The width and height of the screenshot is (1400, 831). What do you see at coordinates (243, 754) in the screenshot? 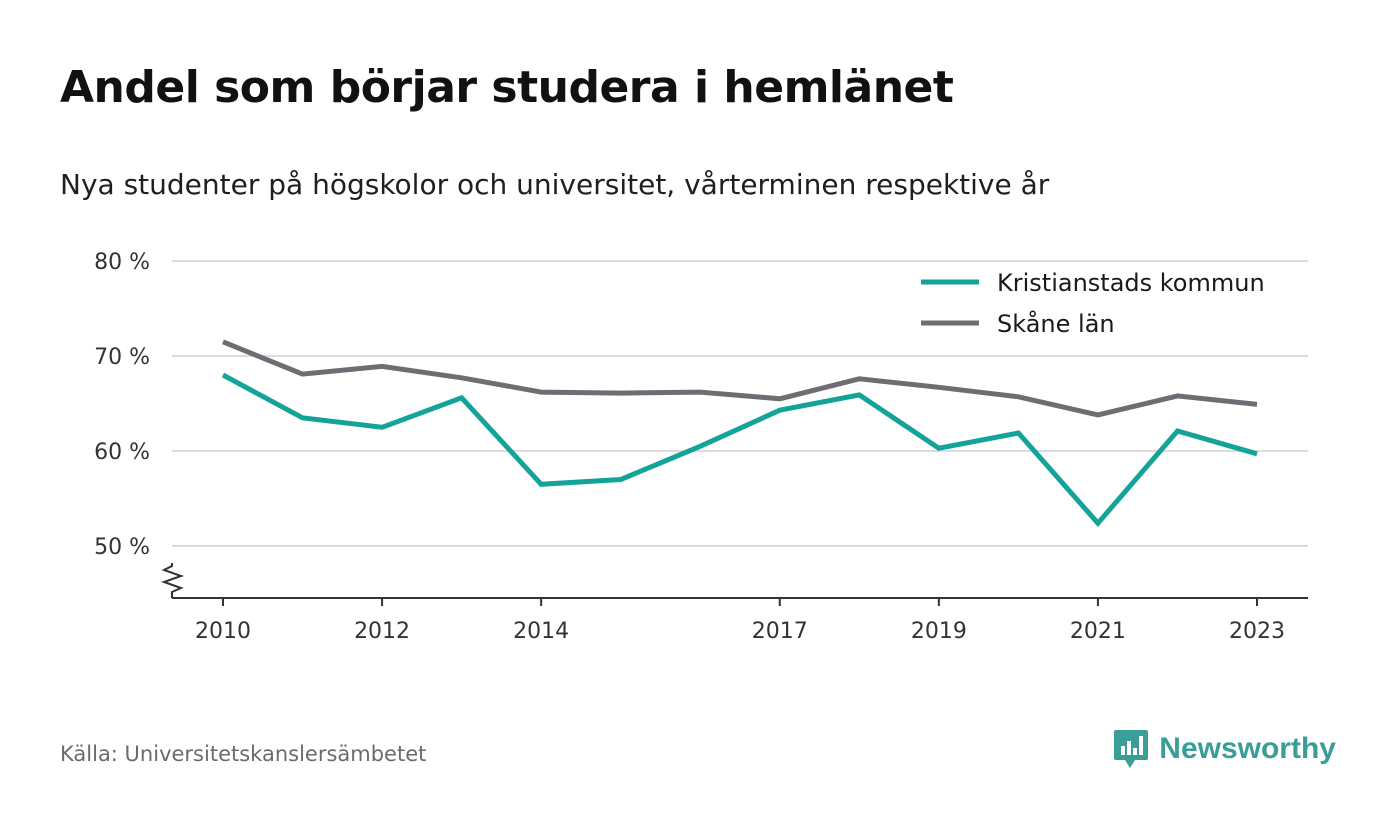
I see `source-note: Källa: Universitetskanslersämbetet` at bounding box center [243, 754].